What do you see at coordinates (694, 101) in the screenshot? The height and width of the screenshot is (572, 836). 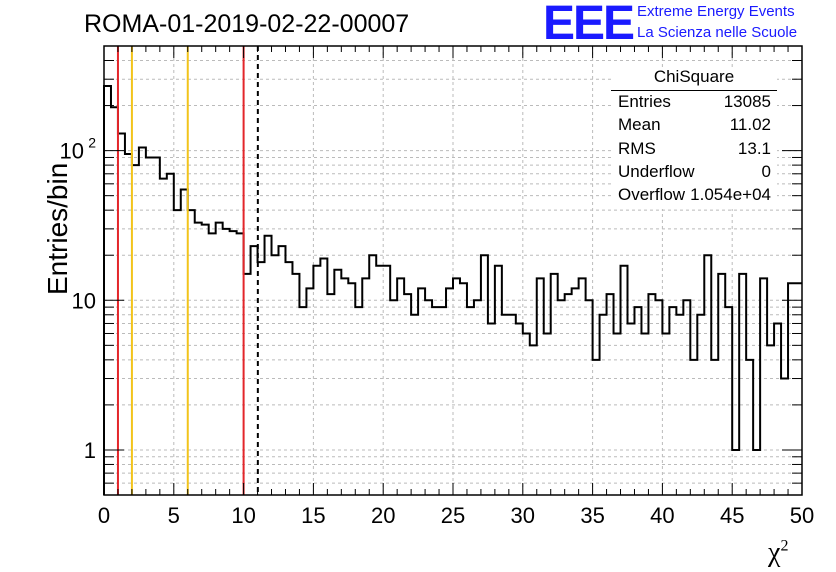 I see `stats-row-entries: Entries 13085` at bounding box center [694, 101].